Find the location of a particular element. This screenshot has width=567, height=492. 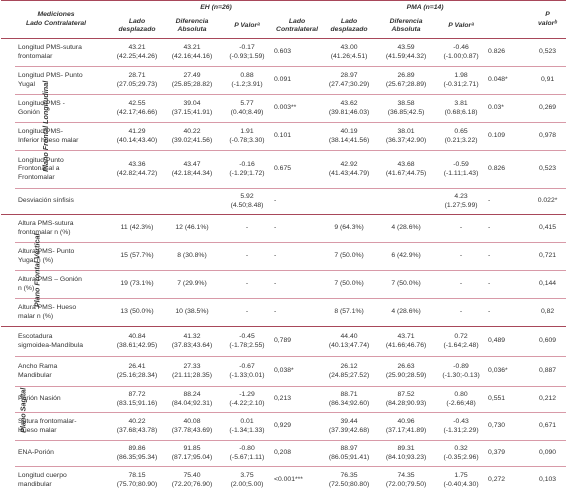

table-cell-eh-p: -0.16 (-1.29;1.72) is located at coordinates (247, 169).